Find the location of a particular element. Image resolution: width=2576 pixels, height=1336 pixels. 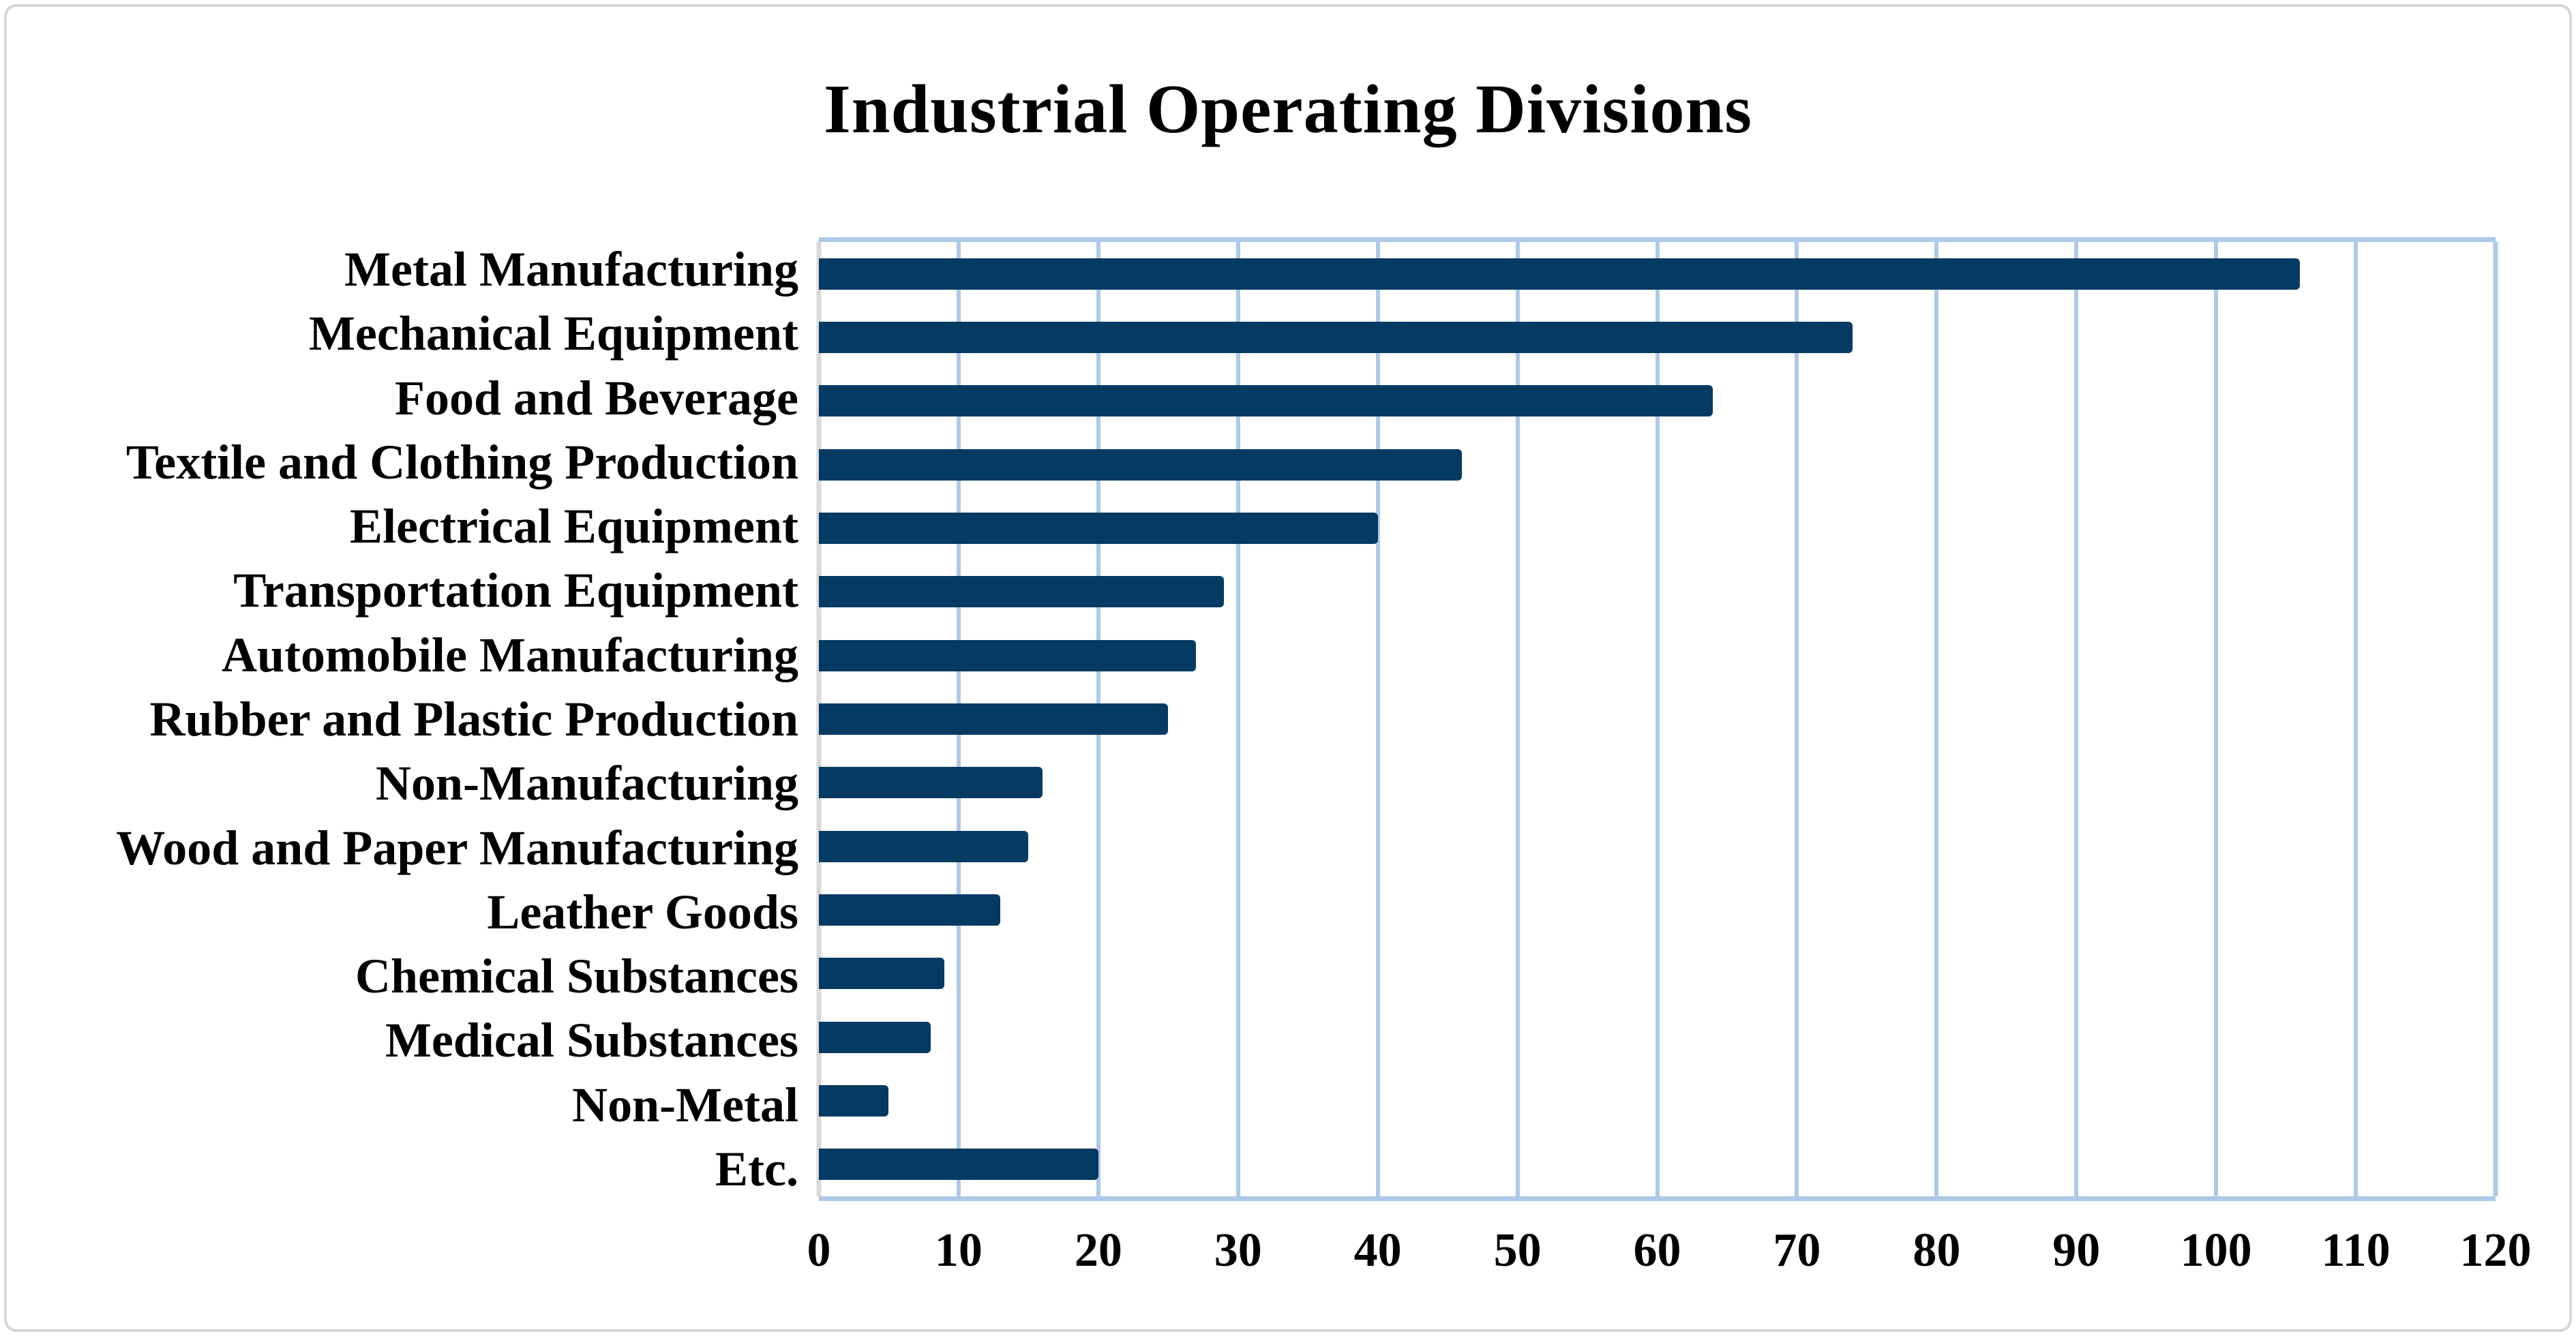

x-tick-label: 70 is located at coordinates (1797, 1250).